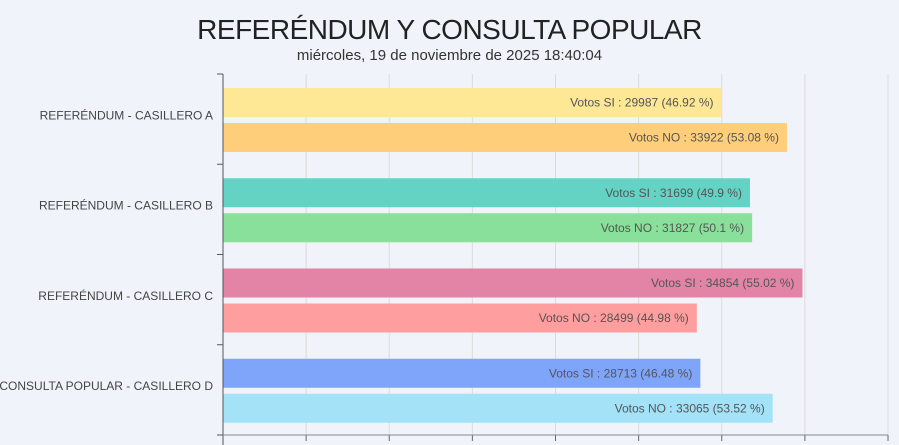 Image resolution: width=899 pixels, height=445 pixels. What do you see at coordinates (641, 103) in the screenshot?
I see `bar-value-label: Votos SI : 29987 (46.92 %)` at bounding box center [641, 103].